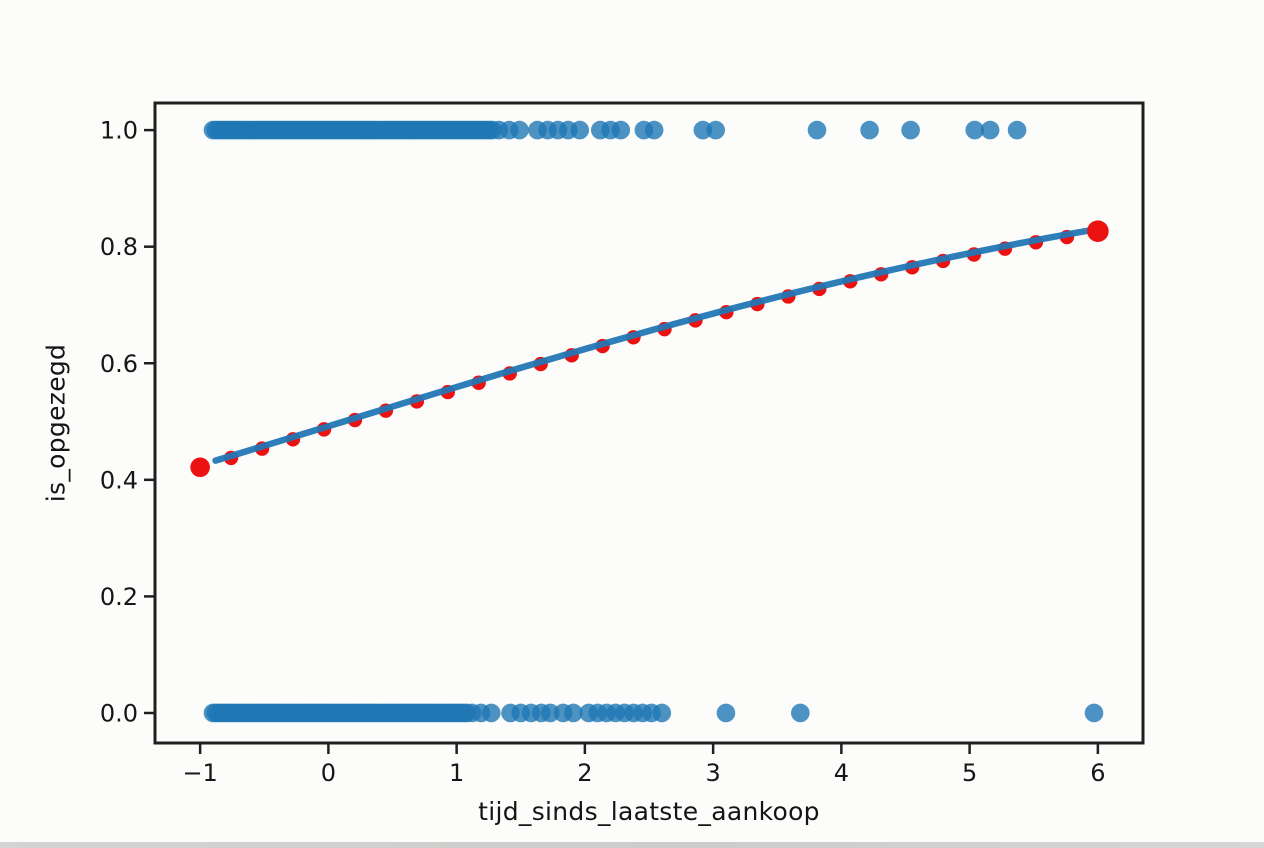  I want to click on scan-artifact-strip, so click(632, 845).